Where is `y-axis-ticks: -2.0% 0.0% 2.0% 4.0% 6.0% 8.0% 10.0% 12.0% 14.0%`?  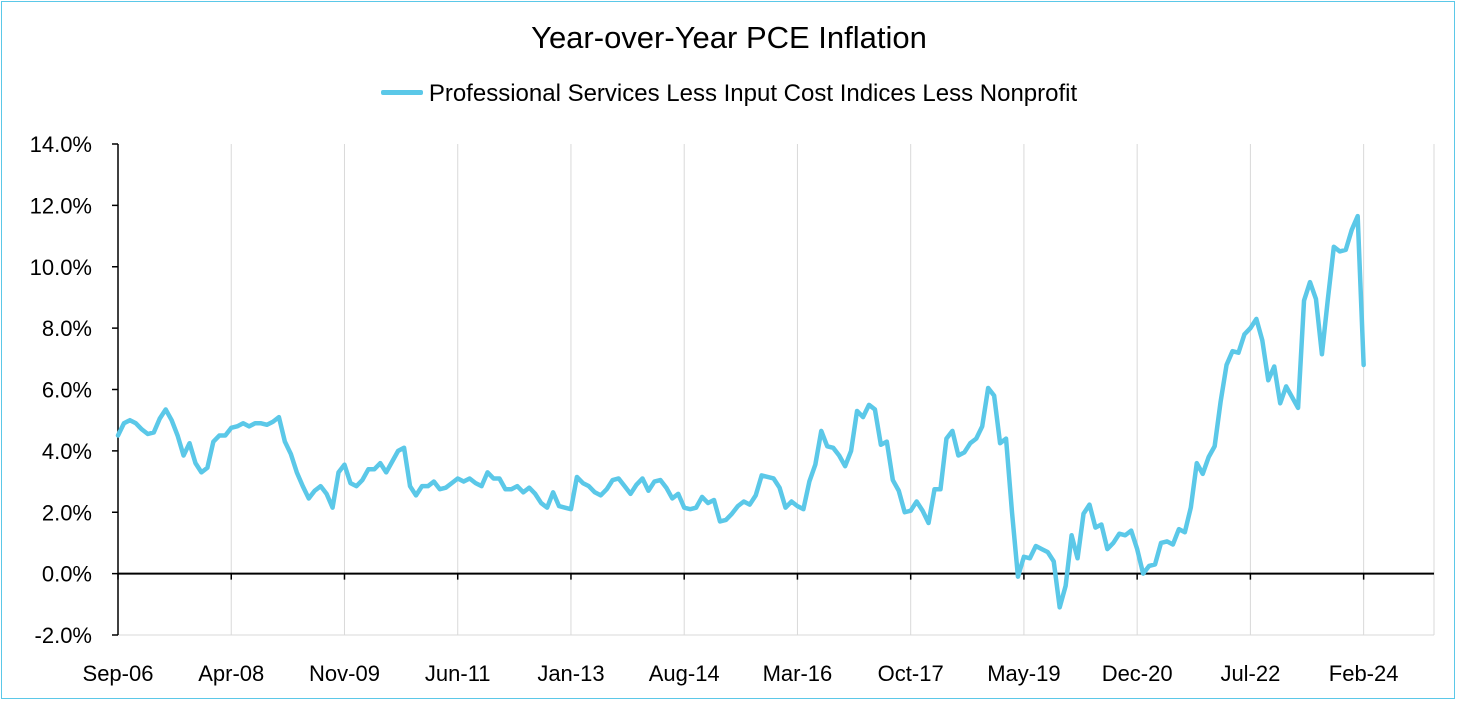 y-axis-ticks: -2.0% 0.0% 2.0% 4.0% 6.0% 8.0% 10.0% 12.0% 14.0% is located at coordinates (74, 390).